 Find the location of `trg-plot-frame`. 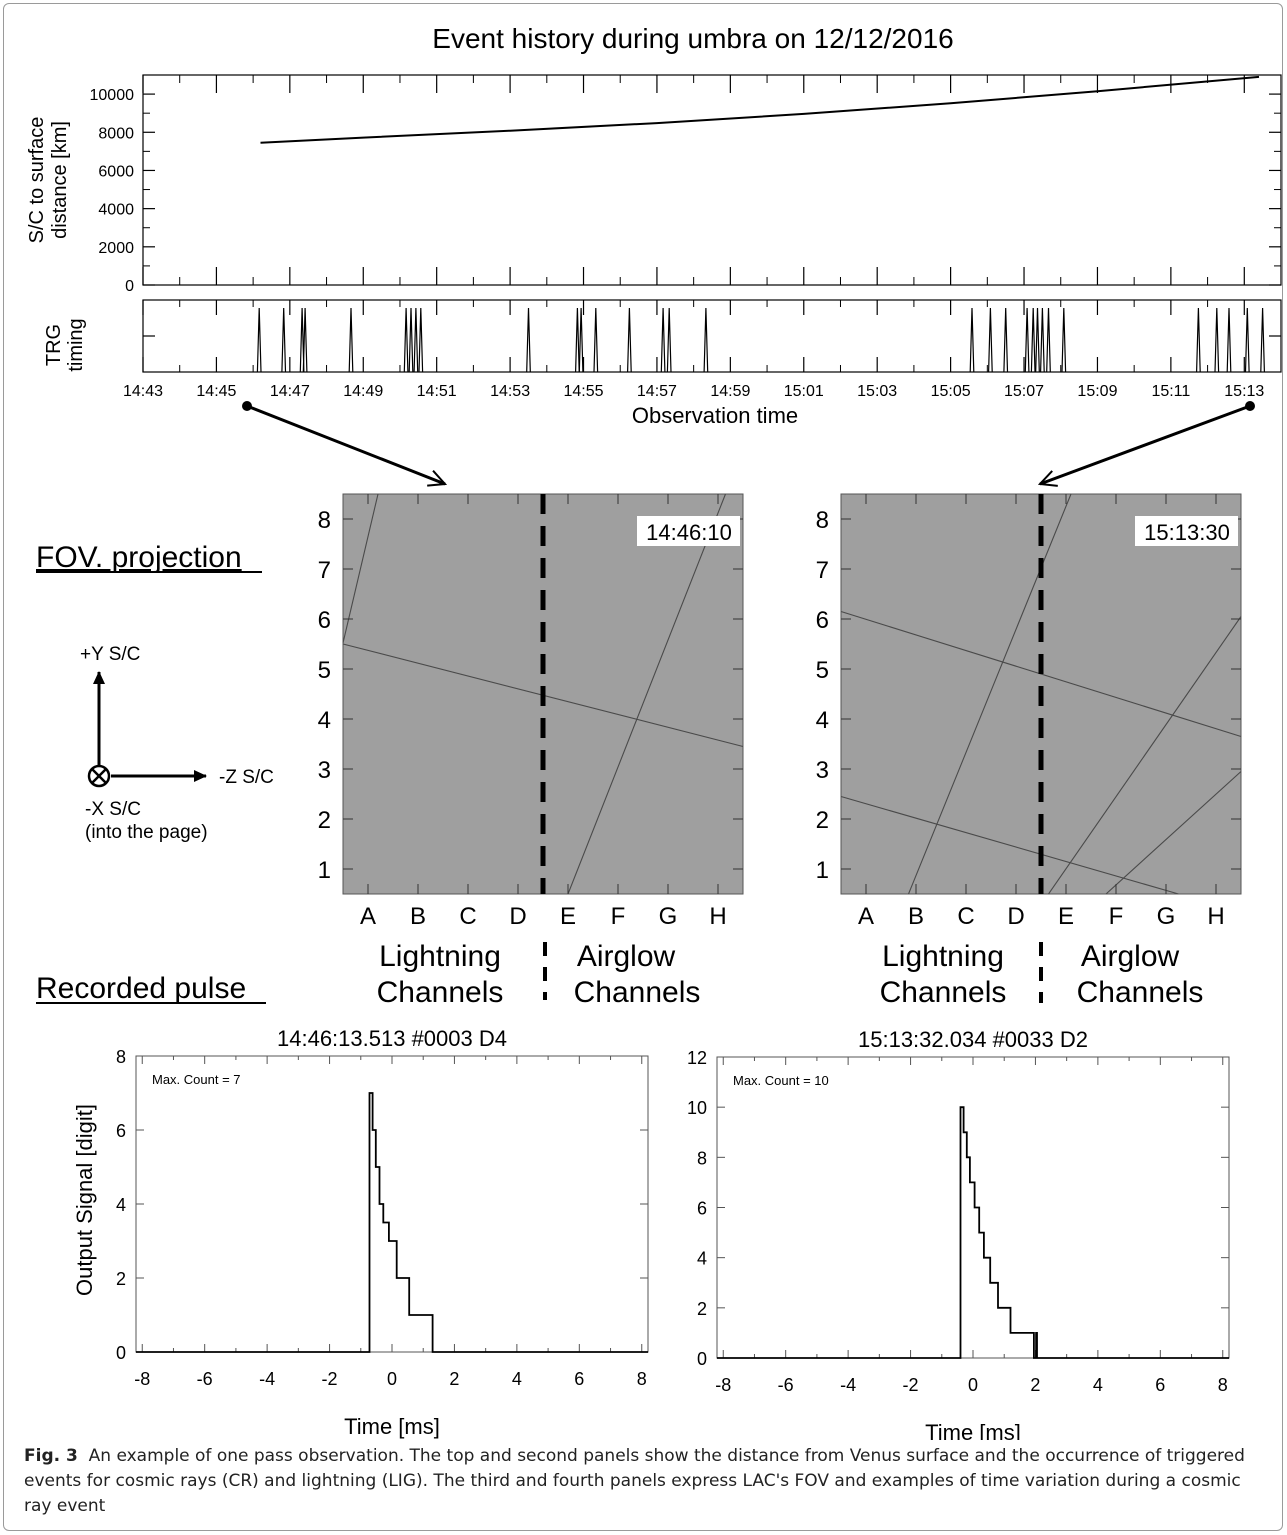

trg-plot-frame is located at coordinates (712, 336).